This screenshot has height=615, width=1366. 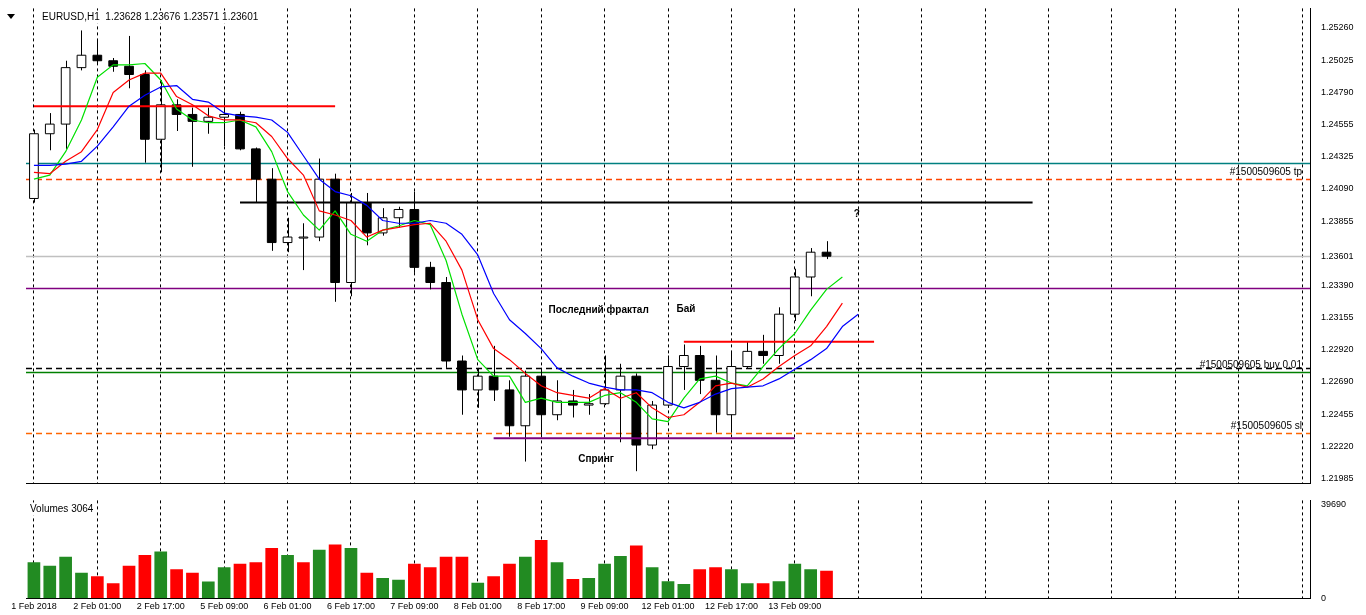 What do you see at coordinates (350, 606) in the screenshot?
I see `x-tick-label: 6 Feb 17:00` at bounding box center [350, 606].